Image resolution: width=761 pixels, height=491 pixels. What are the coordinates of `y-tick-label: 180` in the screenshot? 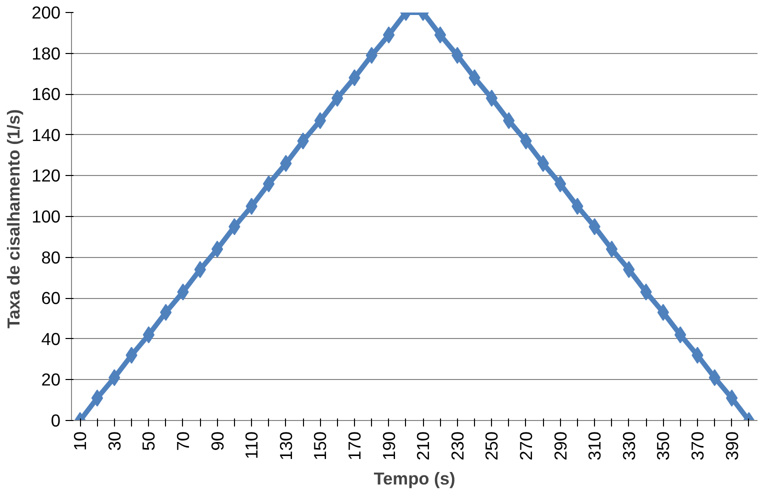 It's located at (46, 53).